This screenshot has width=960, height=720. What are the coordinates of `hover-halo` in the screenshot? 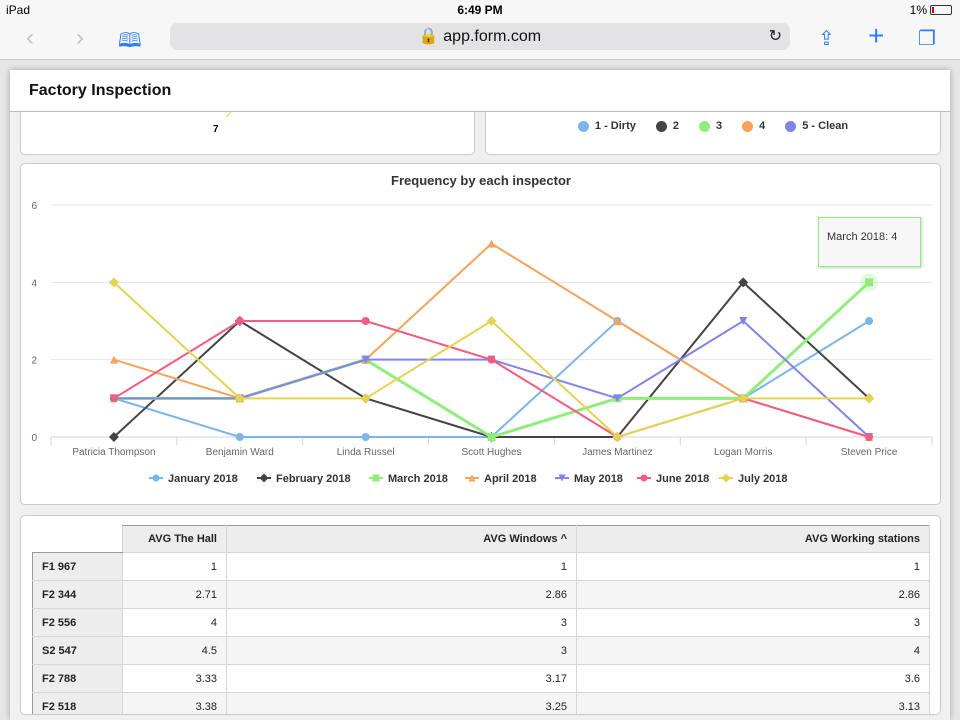 It's located at (869, 282).